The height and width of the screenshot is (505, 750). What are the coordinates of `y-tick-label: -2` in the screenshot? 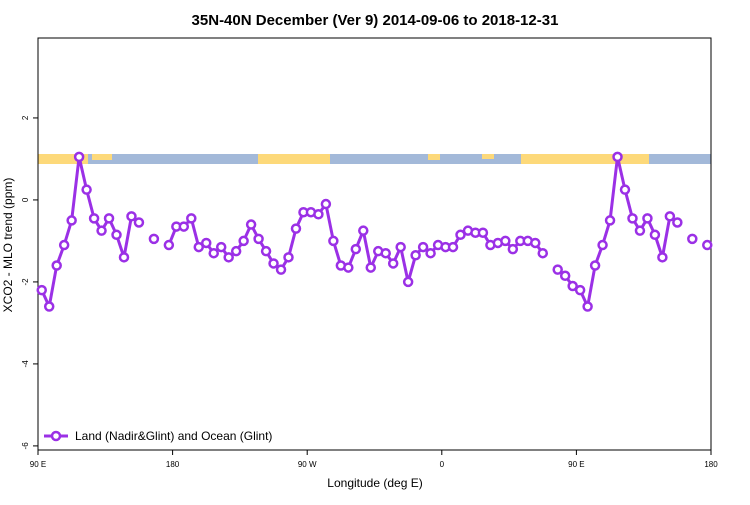 It's located at (25, 282).